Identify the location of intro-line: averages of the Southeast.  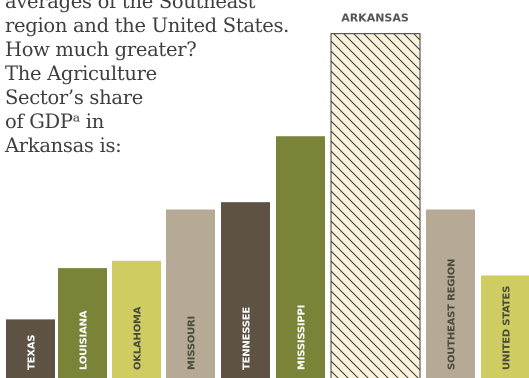
(130, 6).